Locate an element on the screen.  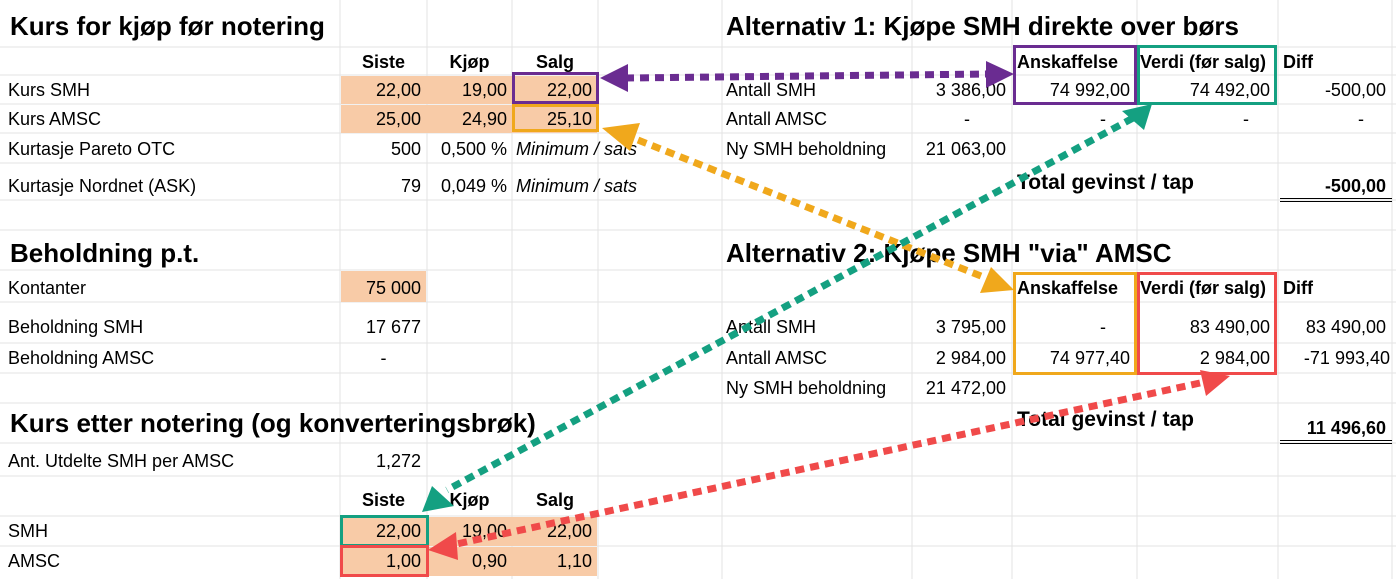
highlight-red-etter-amsc-siste is located at coordinates (384, 561).